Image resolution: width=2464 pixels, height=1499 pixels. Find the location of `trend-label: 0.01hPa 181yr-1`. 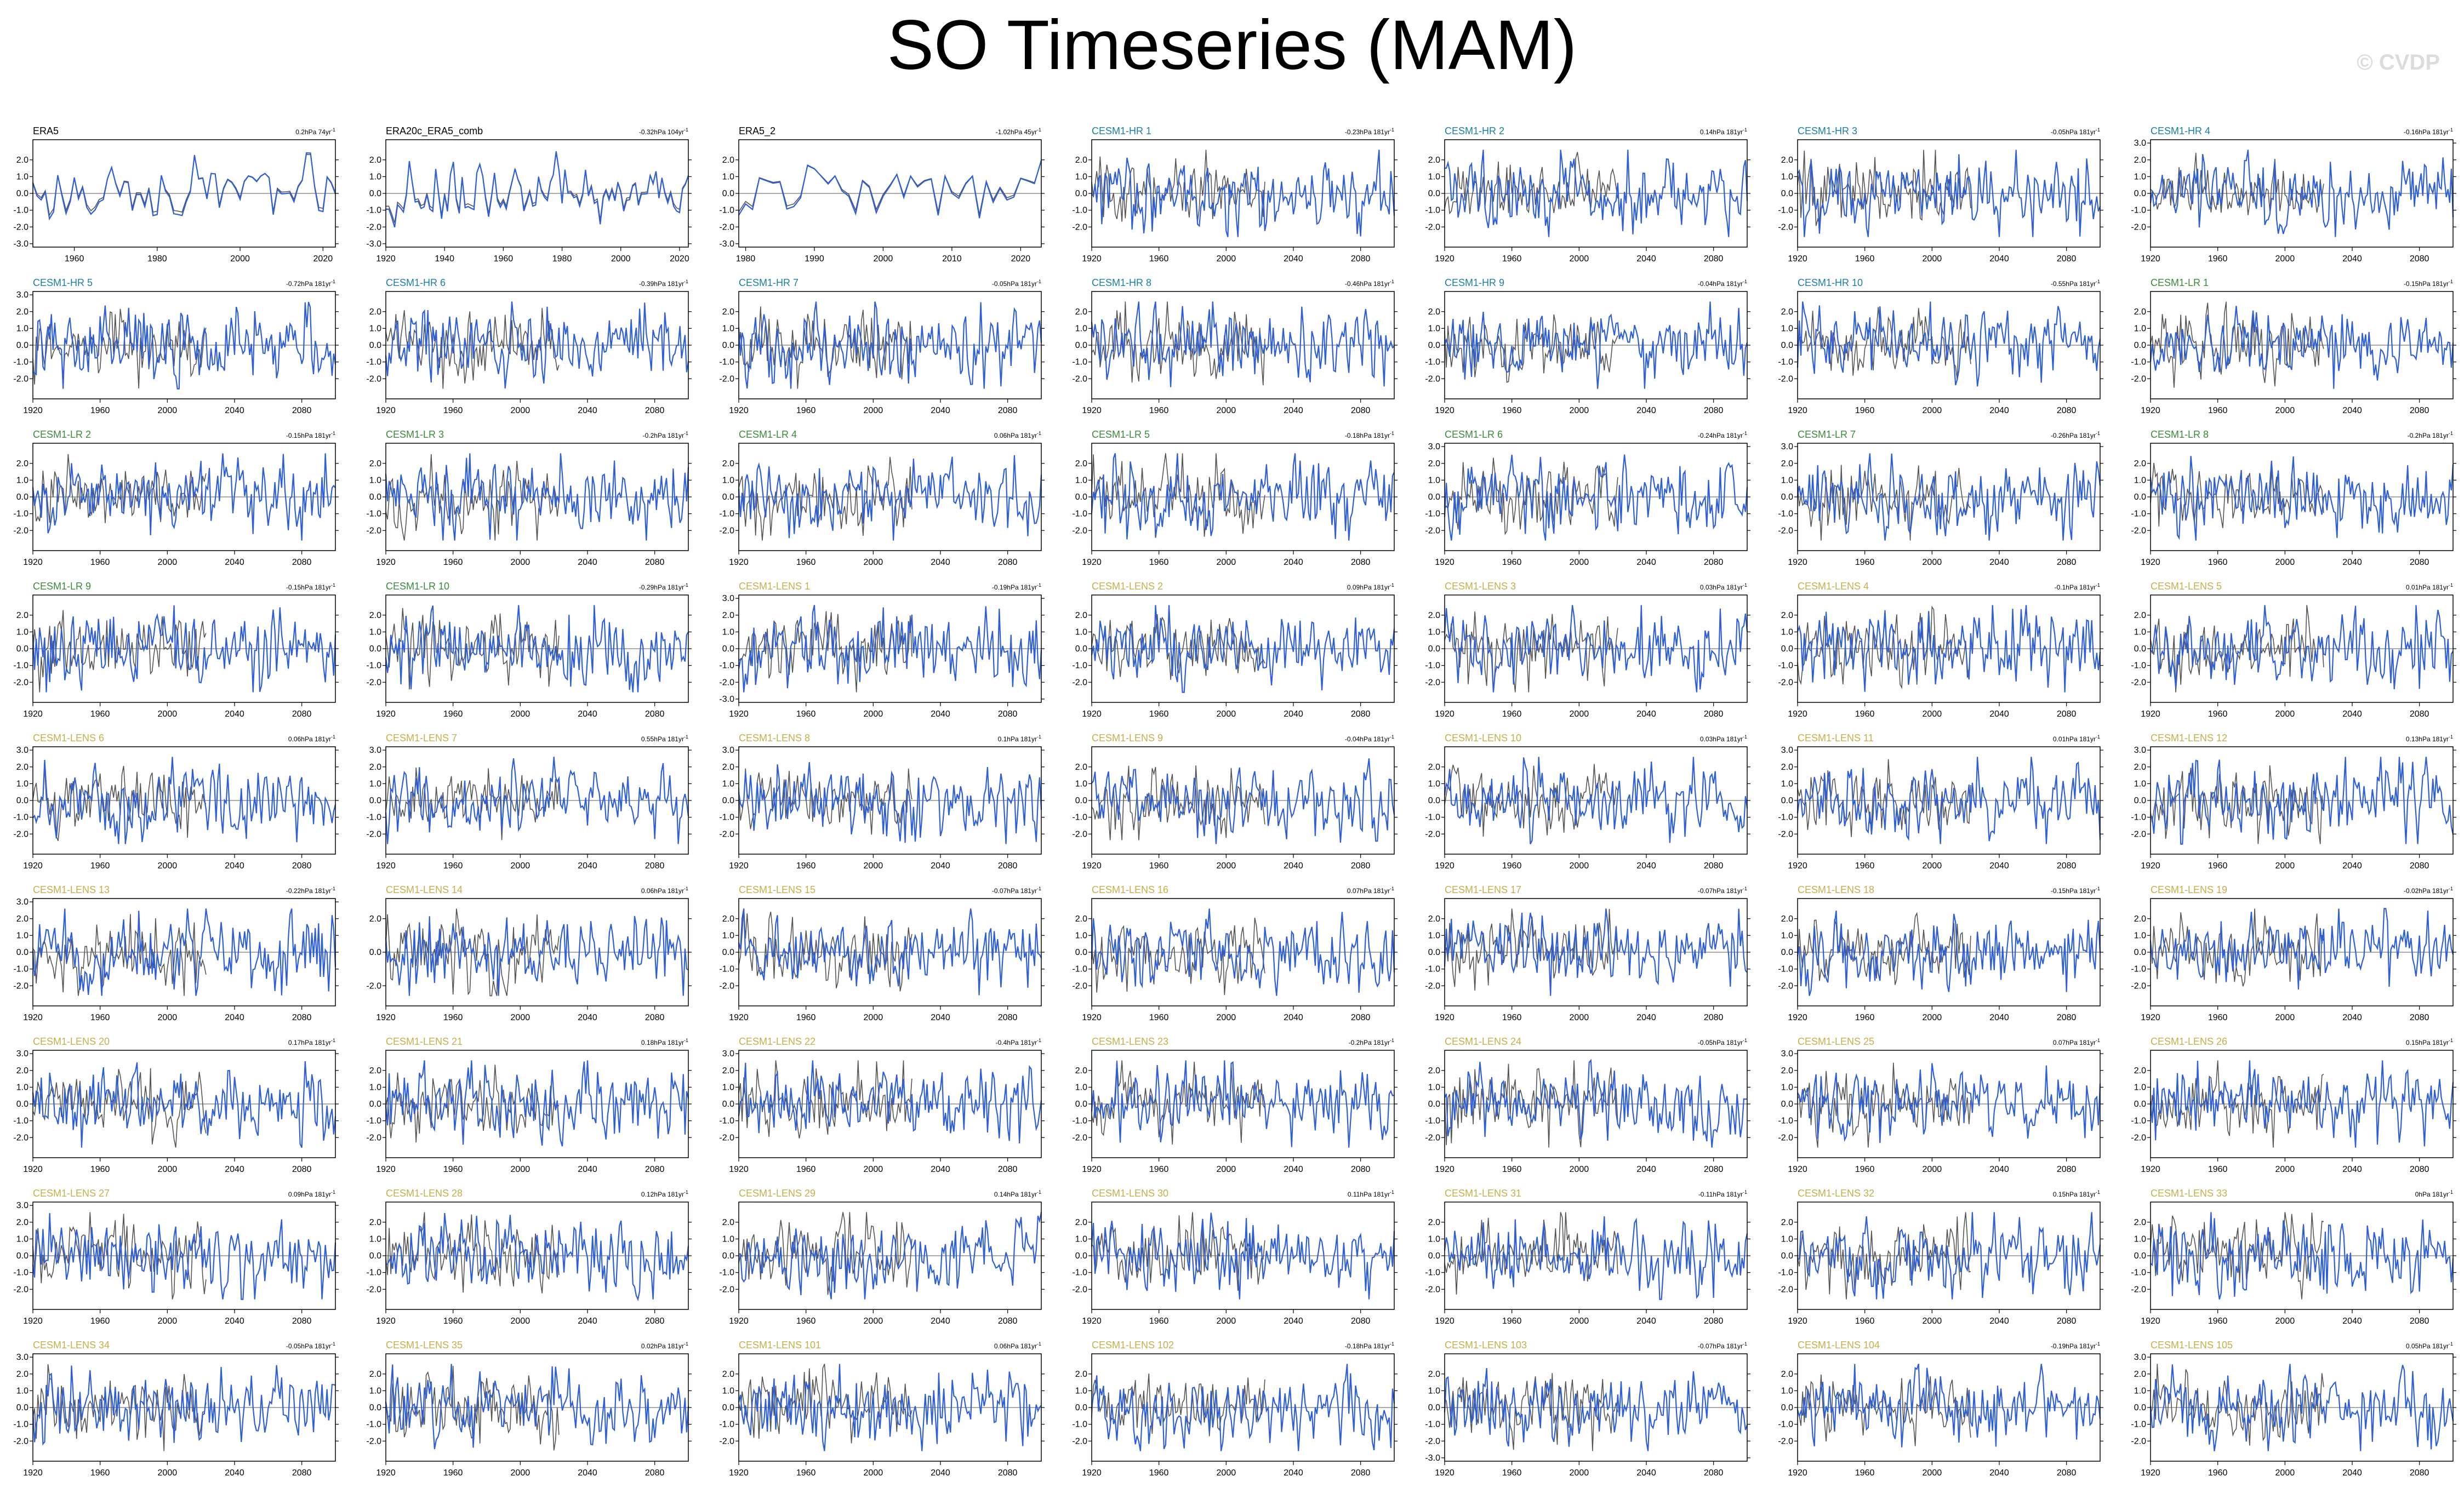

trend-label: 0.01hPa 181yr-1 is located at coordinates (2076, 739).